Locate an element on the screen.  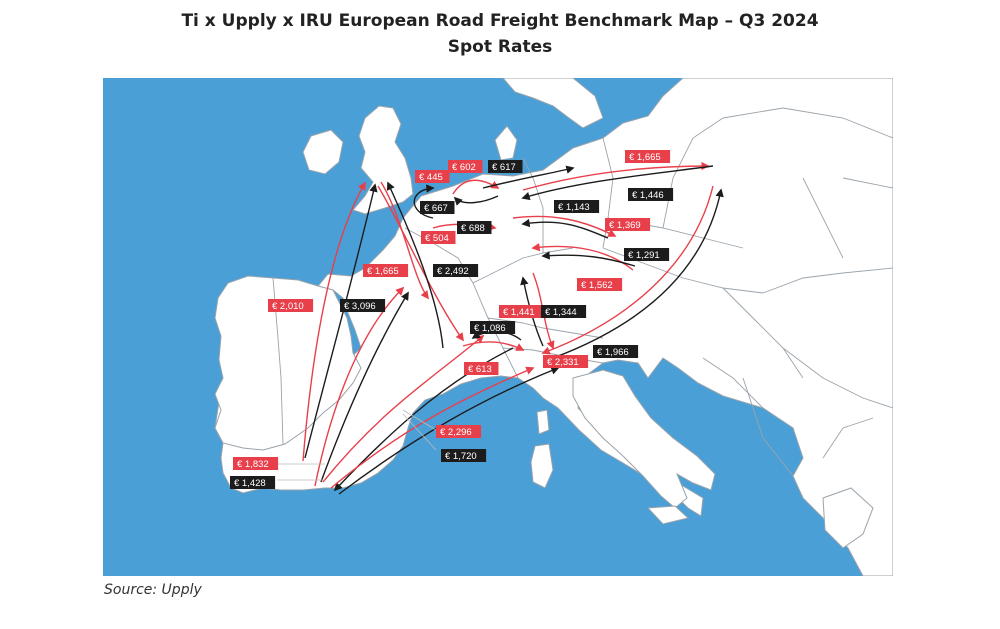
rate-label-black: € 617 is located at coordinates (505, 166).